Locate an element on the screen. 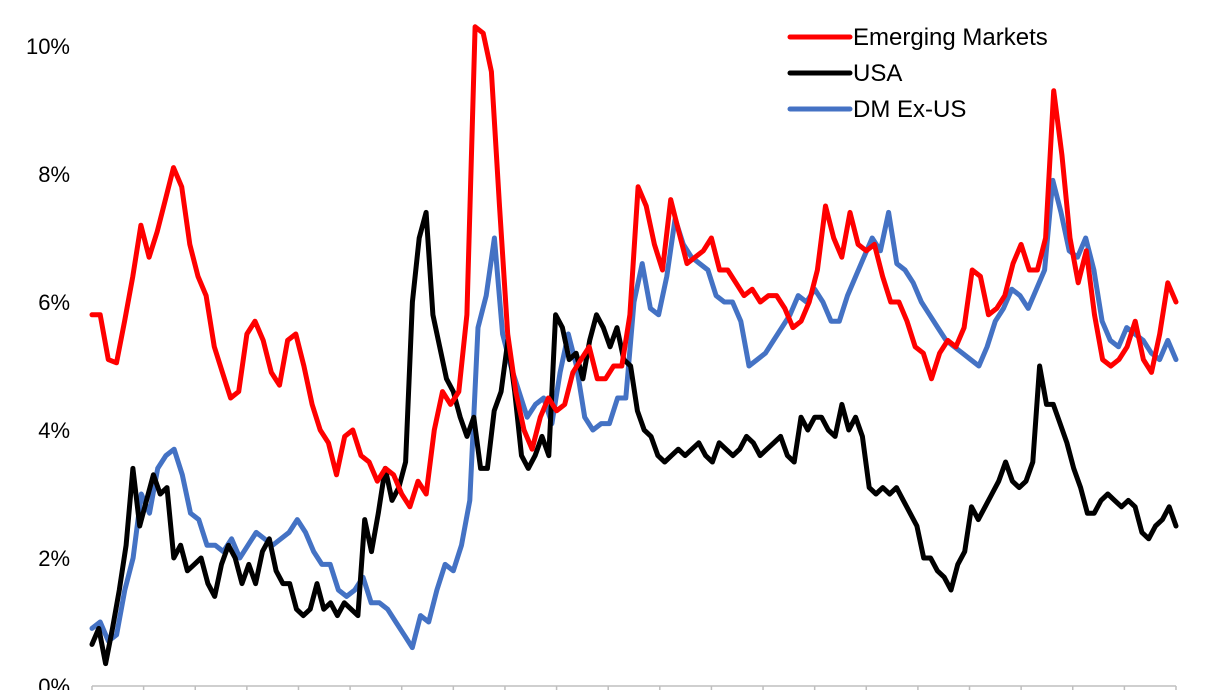 The height and width of the screenshot is (690, 1226). y-tick-label: 2% is located at coordinates (54, 558).